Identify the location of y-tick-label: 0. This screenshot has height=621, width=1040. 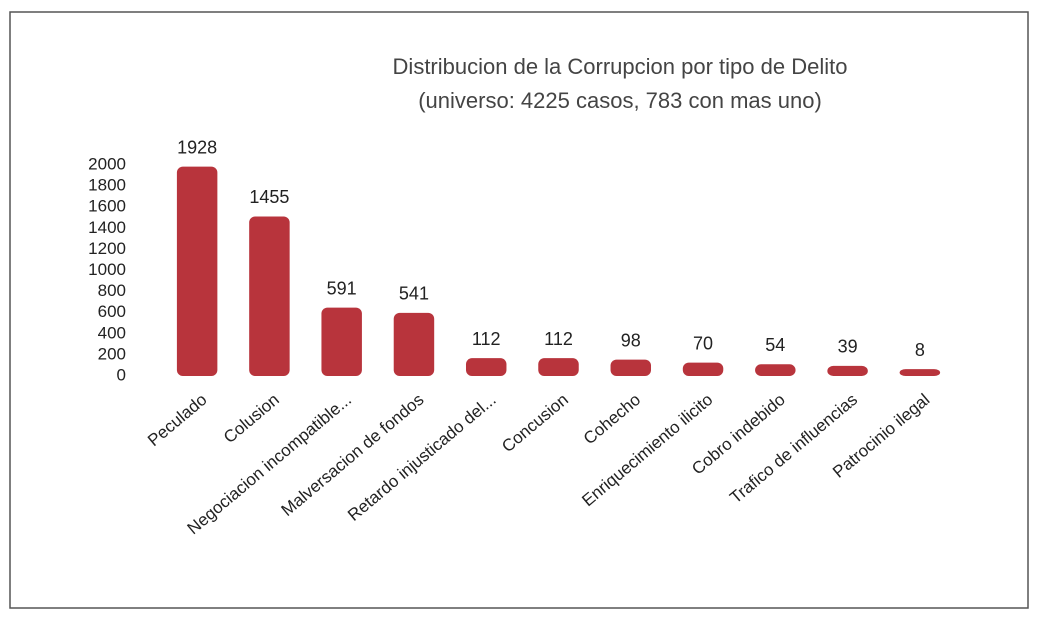
(121, 374).